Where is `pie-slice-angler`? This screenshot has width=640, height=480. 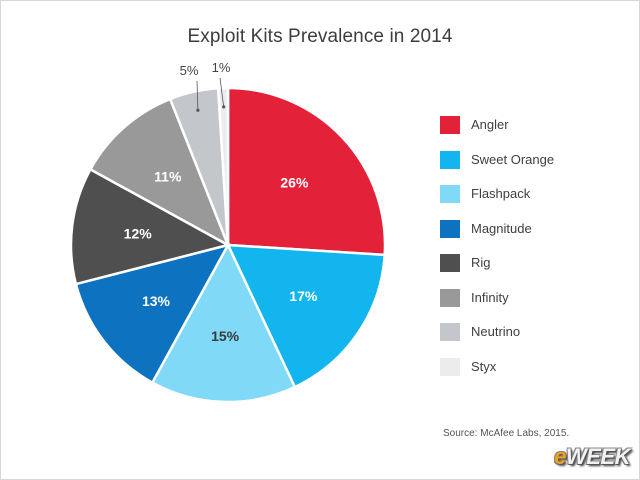
pie-slice-angler is located at coordinates (306, 171).